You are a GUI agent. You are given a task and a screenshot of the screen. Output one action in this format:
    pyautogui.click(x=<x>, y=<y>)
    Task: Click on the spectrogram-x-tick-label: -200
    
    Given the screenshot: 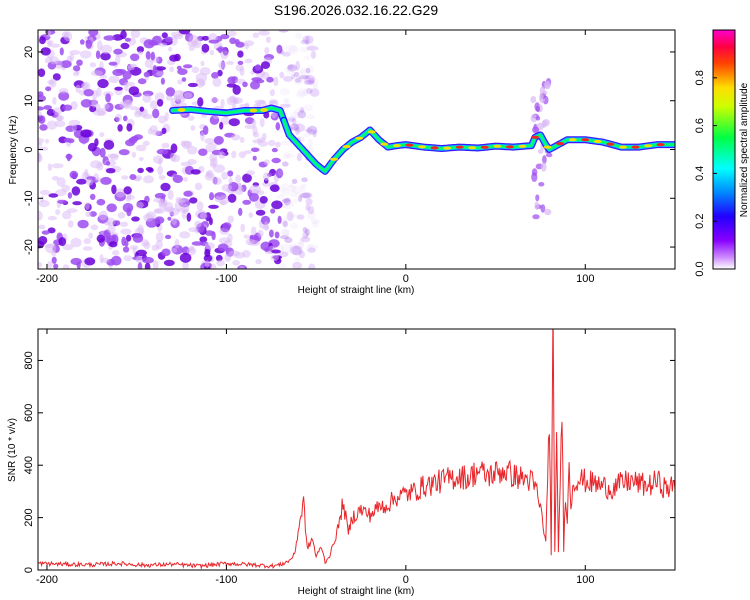 What is the action you would take?
    pyautogui.click(x=47, y=279)
    